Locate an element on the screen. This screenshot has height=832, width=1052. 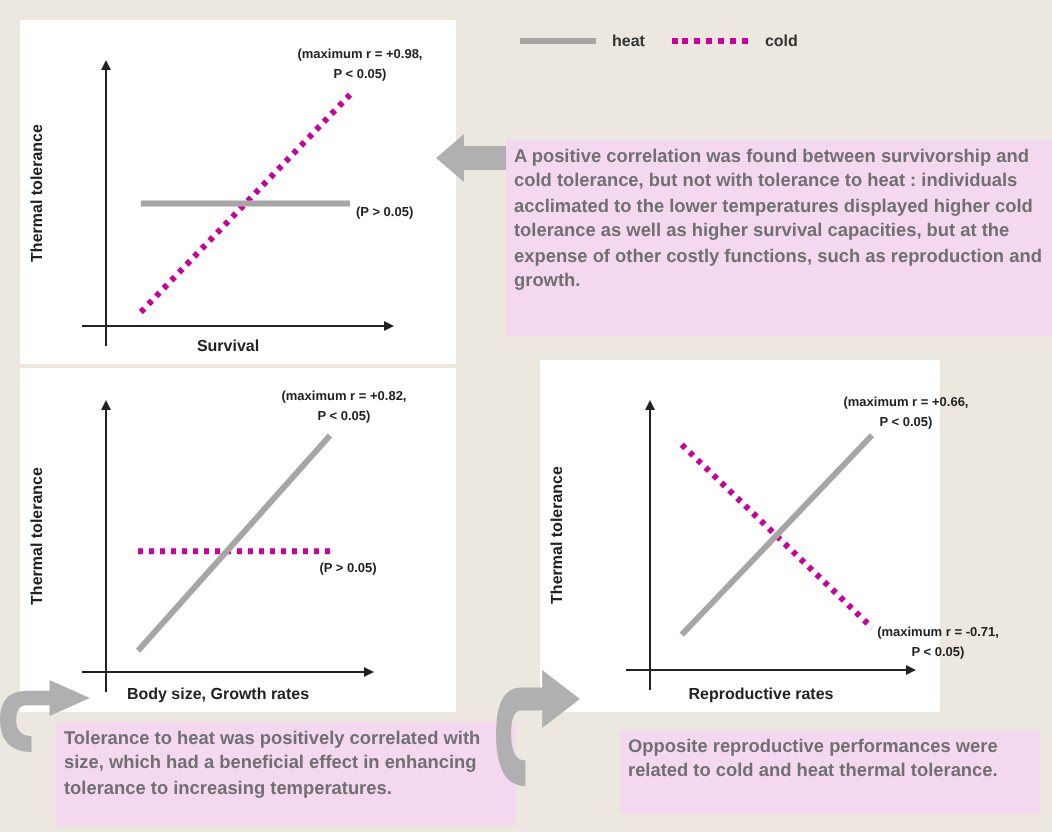
x-axis-title: Body size, Growth rates is located at coordinates (218, 693).